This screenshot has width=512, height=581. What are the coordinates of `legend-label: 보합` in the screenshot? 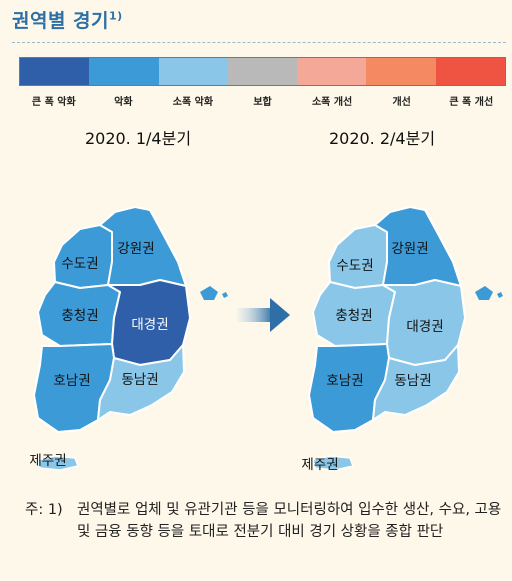 It's located at (262, 102).